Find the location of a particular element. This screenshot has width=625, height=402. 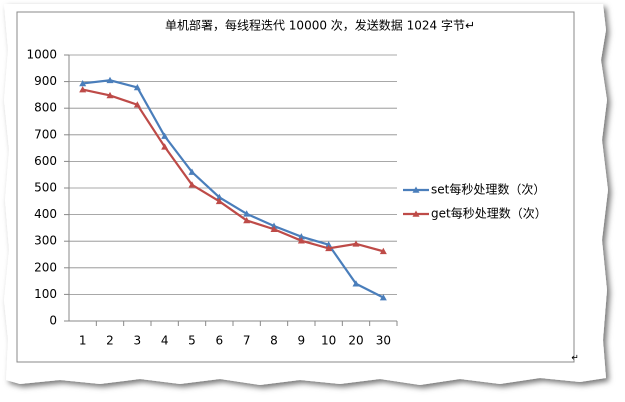

x-tick-label: 4 is located at coordinates (165, 341).